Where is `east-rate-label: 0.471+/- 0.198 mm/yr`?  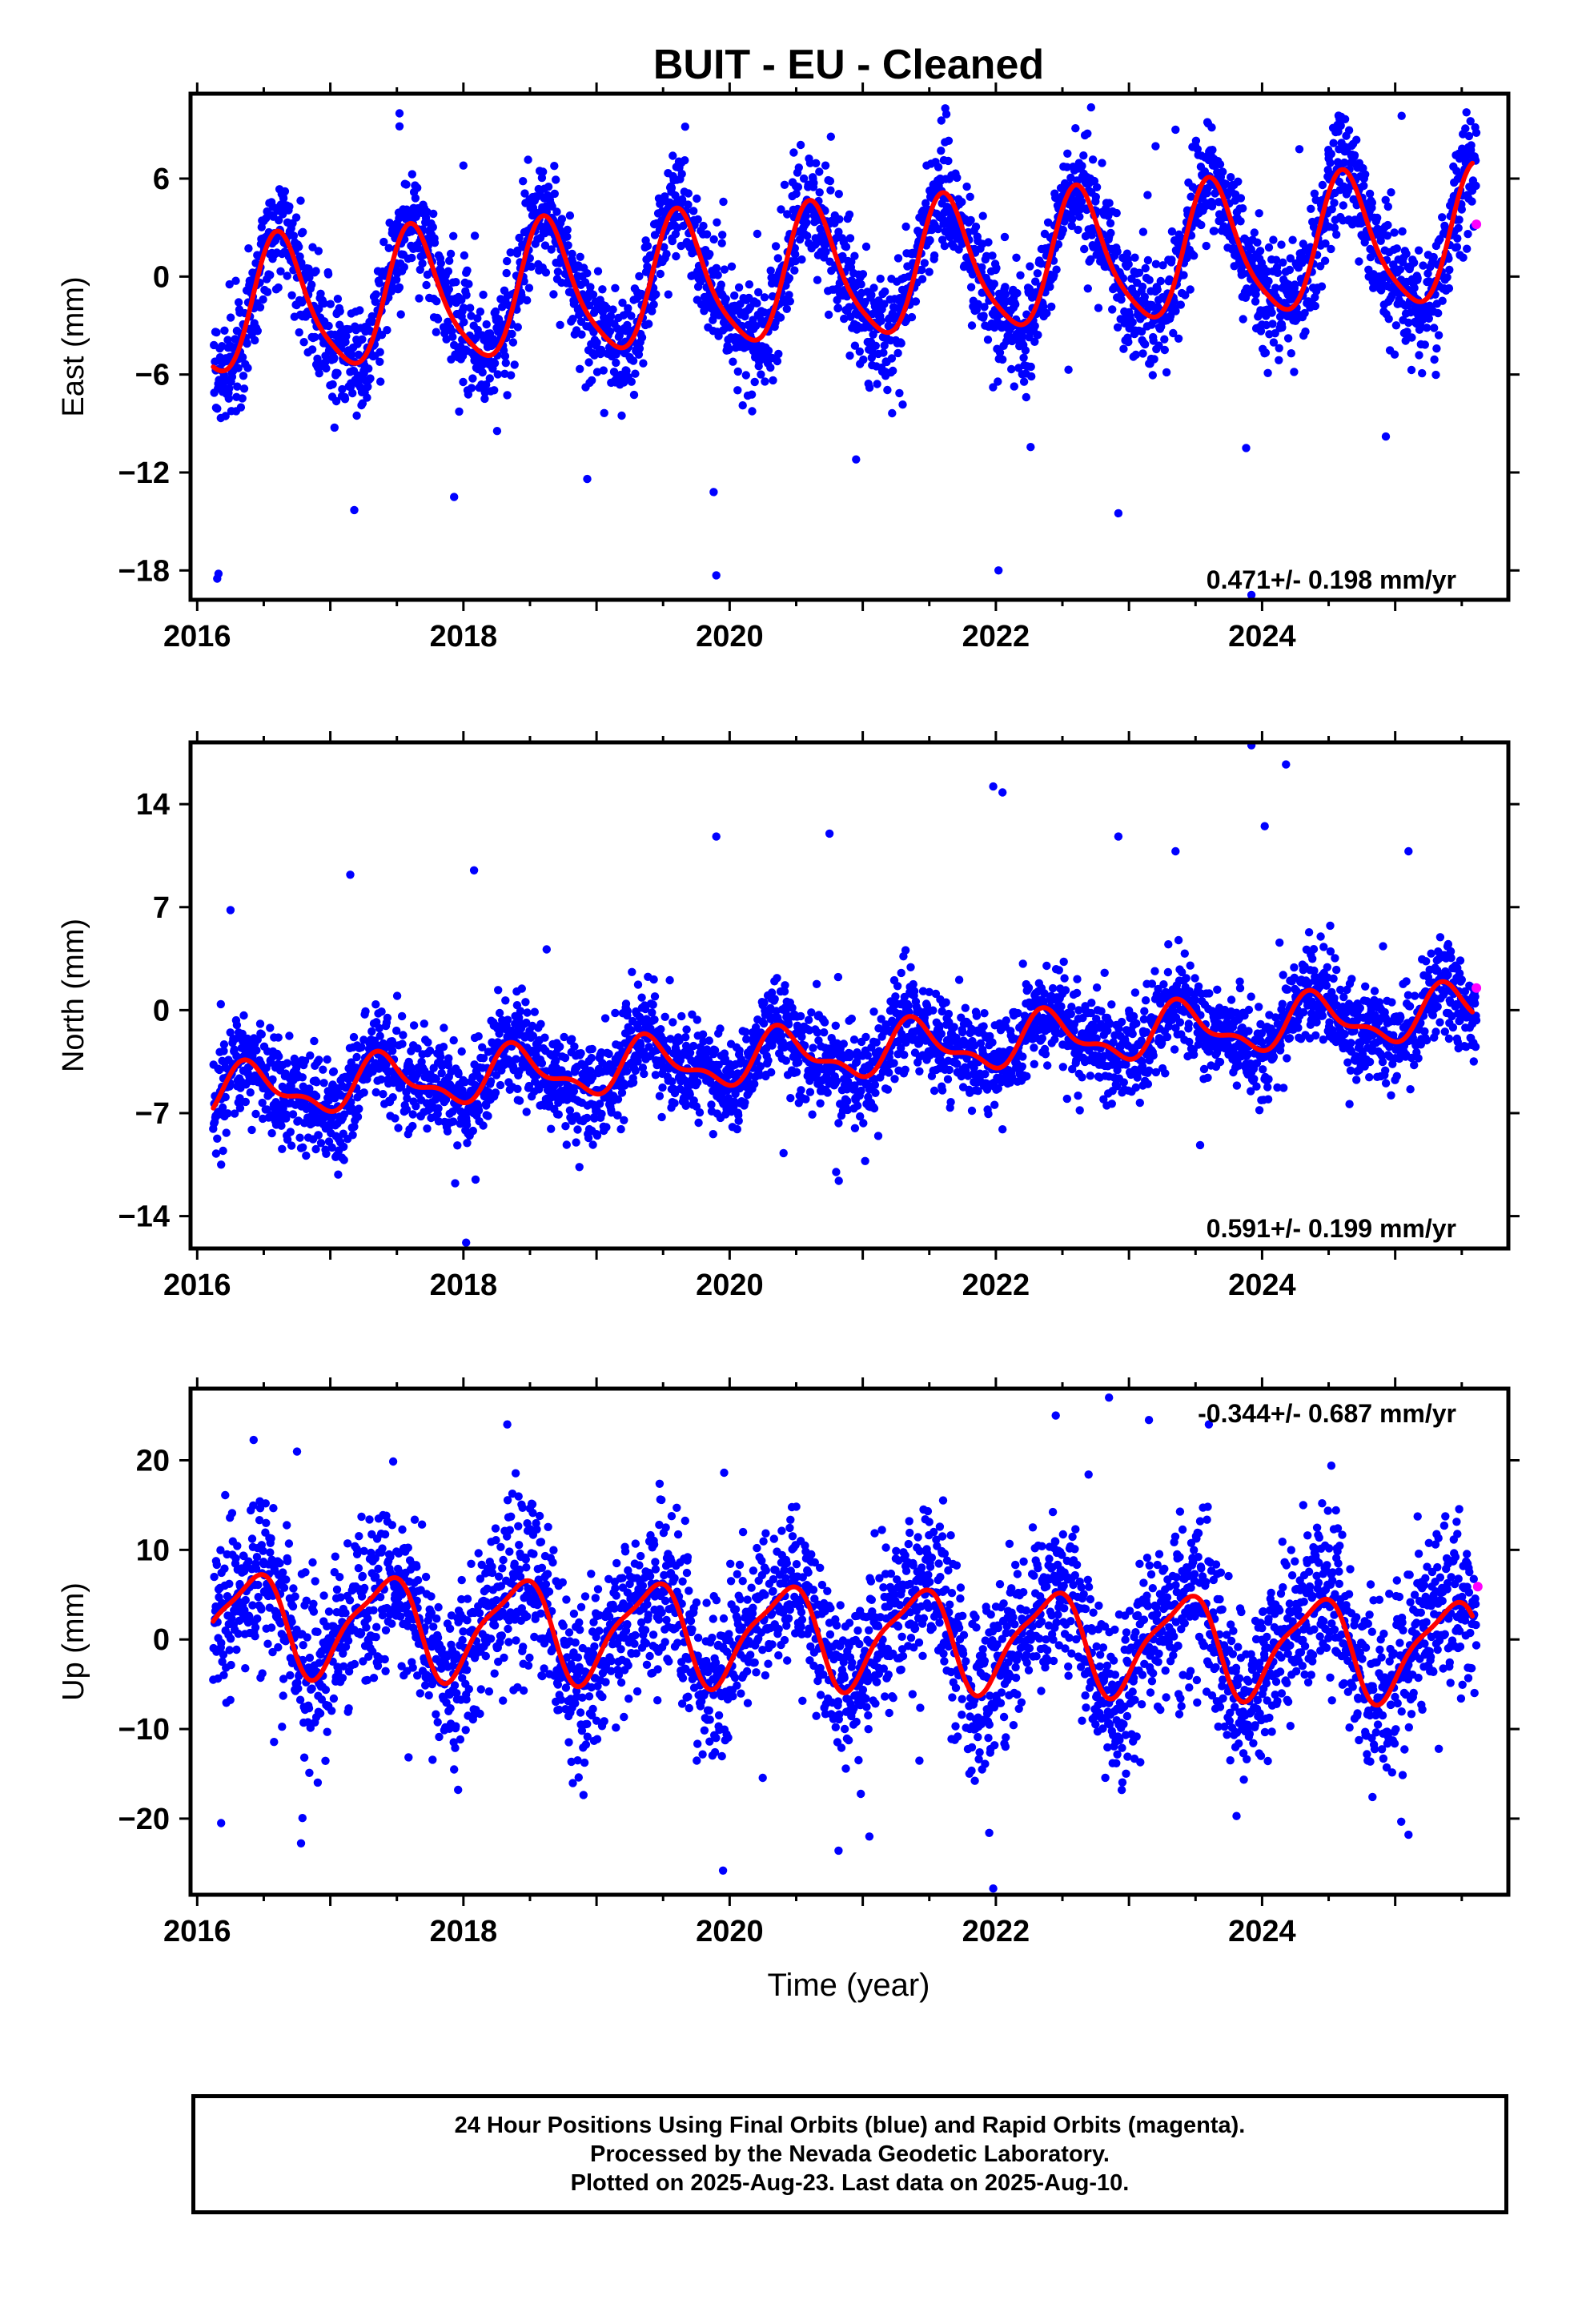
east-rate-label: 0.471+/- 0.198 mm/yr is located at coordinates (1331, 579).